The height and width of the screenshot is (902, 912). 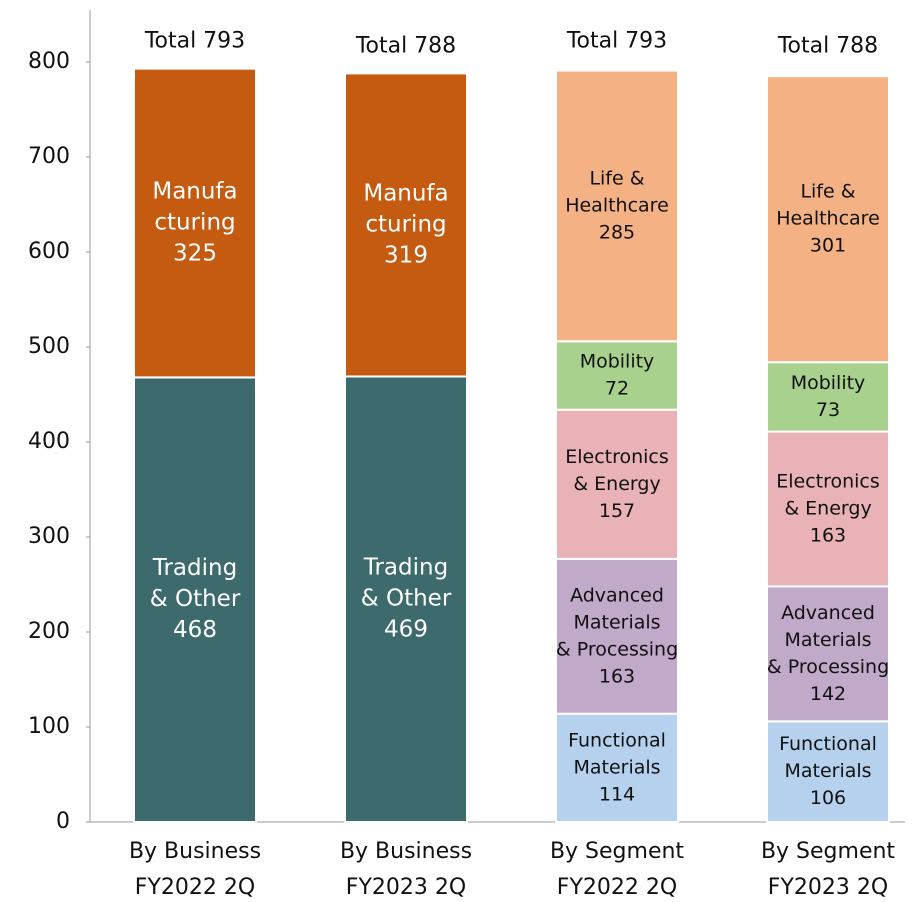 What do you see at coordinates (49, 251) in the screenshot?
I see `y-tick-label: 600` at bounding box center [49, 251].